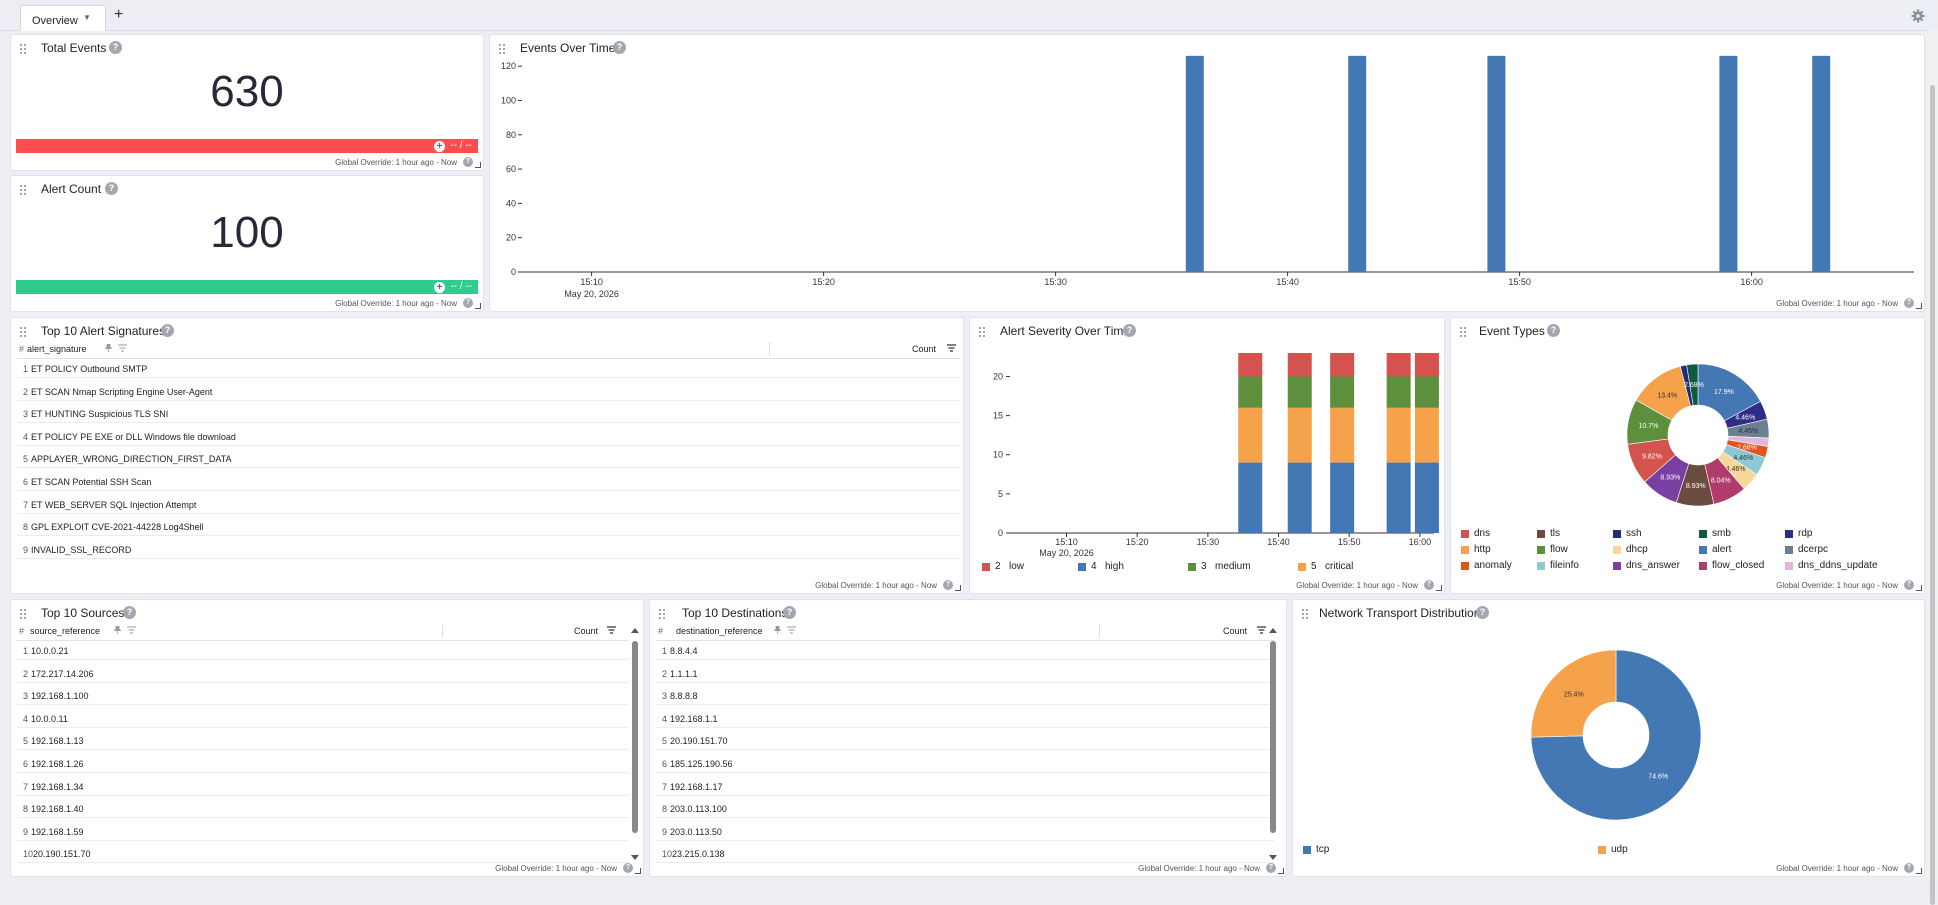 The height and width of the screenshot is (905, 1938). What do you see at coordinates (965, 650) in the screenshot?
I see `table-row: 1 8.8.4.4` at bounding box center [965, 650].